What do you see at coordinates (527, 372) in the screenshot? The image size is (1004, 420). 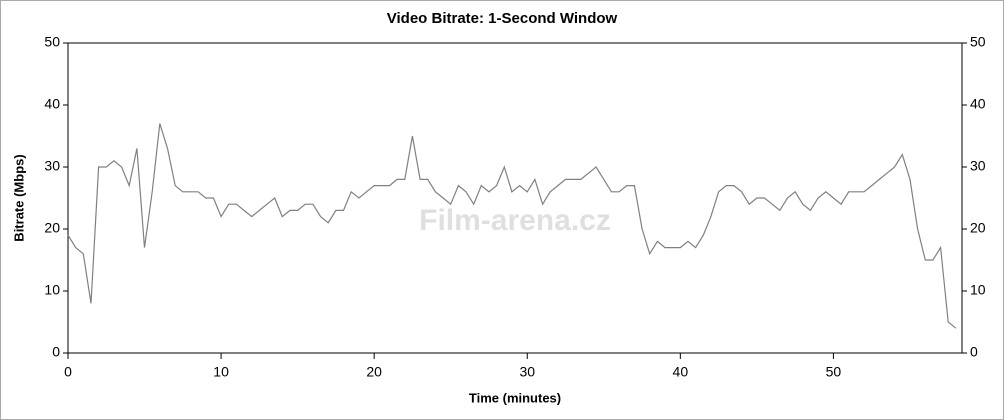 I see `x-tick-label: 30` at bounding box center [527, 372].